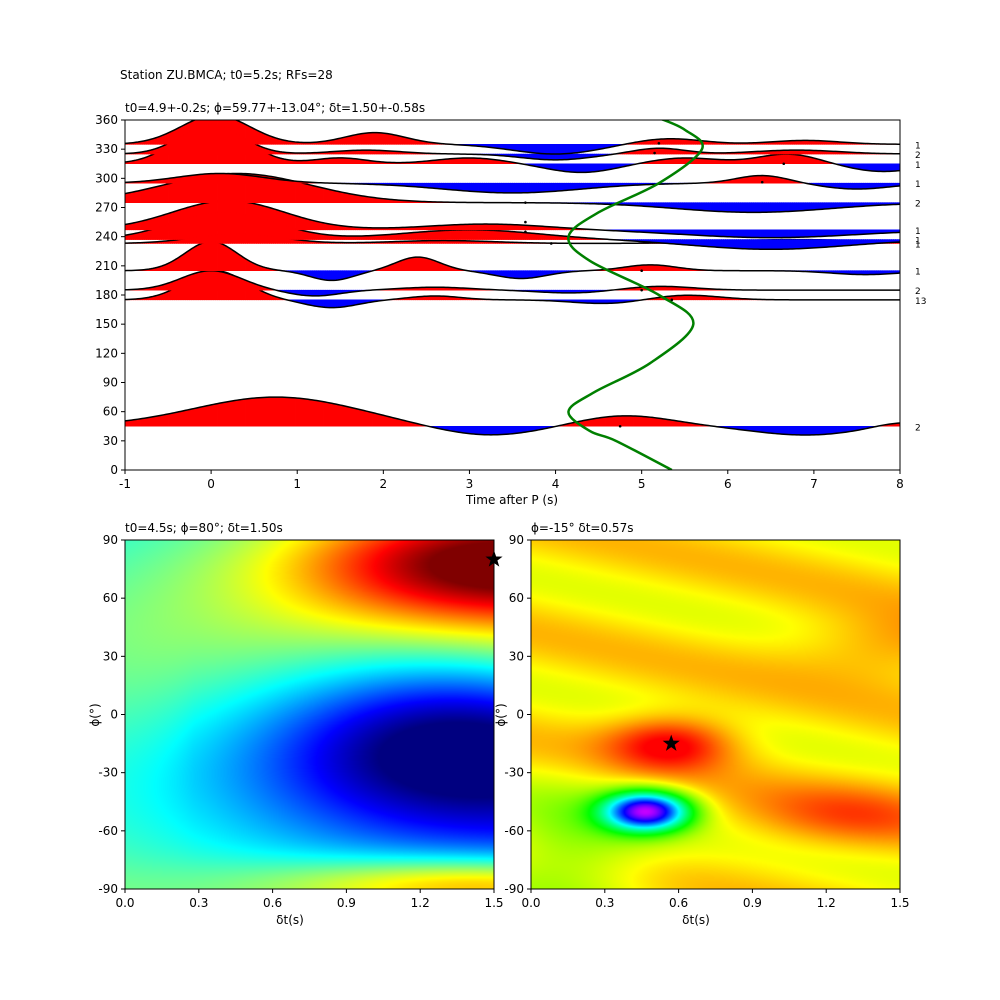 This screenshot has width=1000, height=1000. Describe the element at coordinates (556, 484) in the screenshot. I see `x-tick-label: 4` at that location.